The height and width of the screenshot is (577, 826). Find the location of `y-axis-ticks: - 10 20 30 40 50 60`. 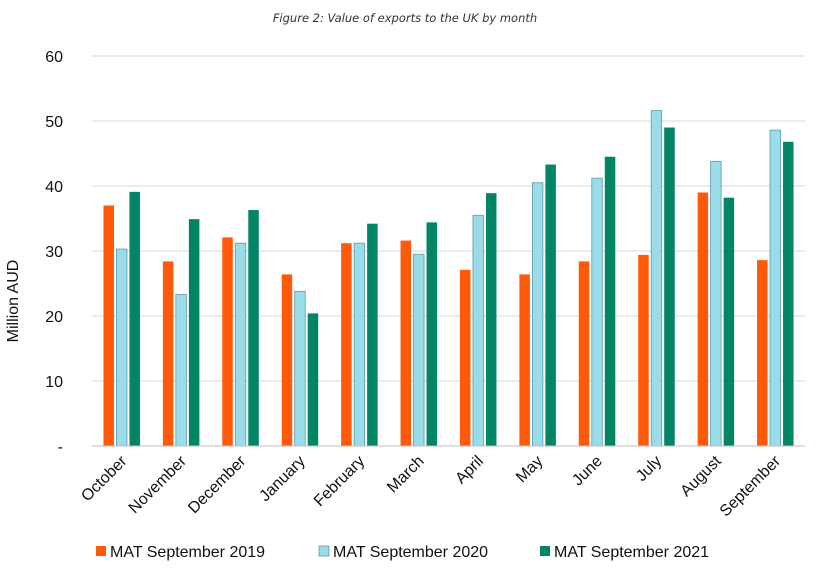

y-axis-ticks: - 10 20 30 40 50 60 is located at coordinates (54, 252).